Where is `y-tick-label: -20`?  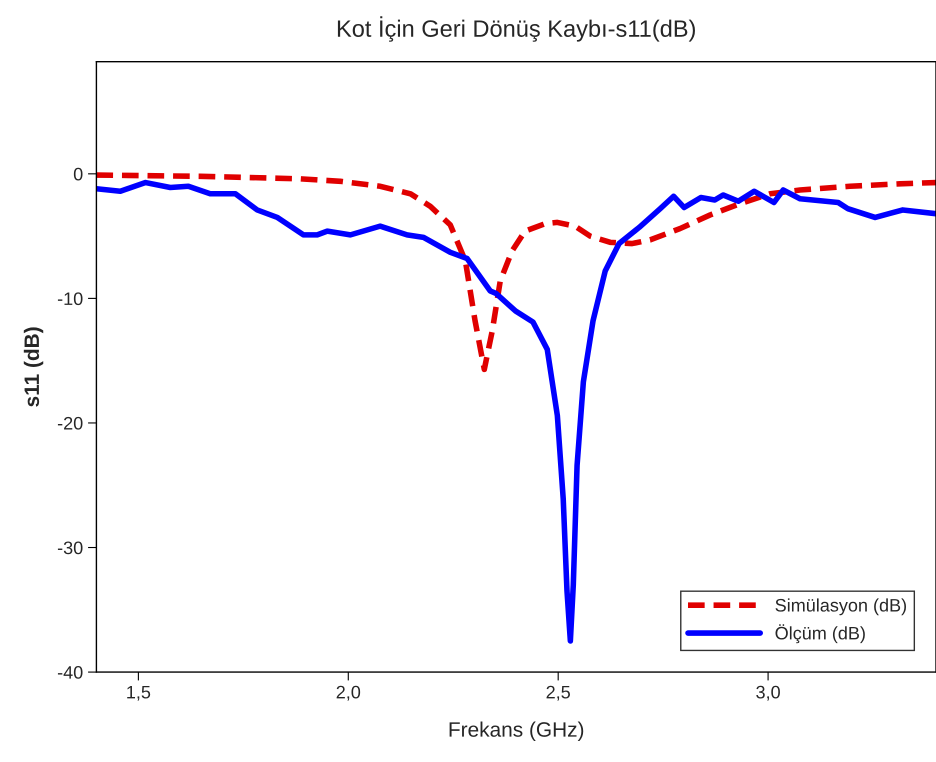 y-tick-label: -20 is located at coordinates (70, 423).